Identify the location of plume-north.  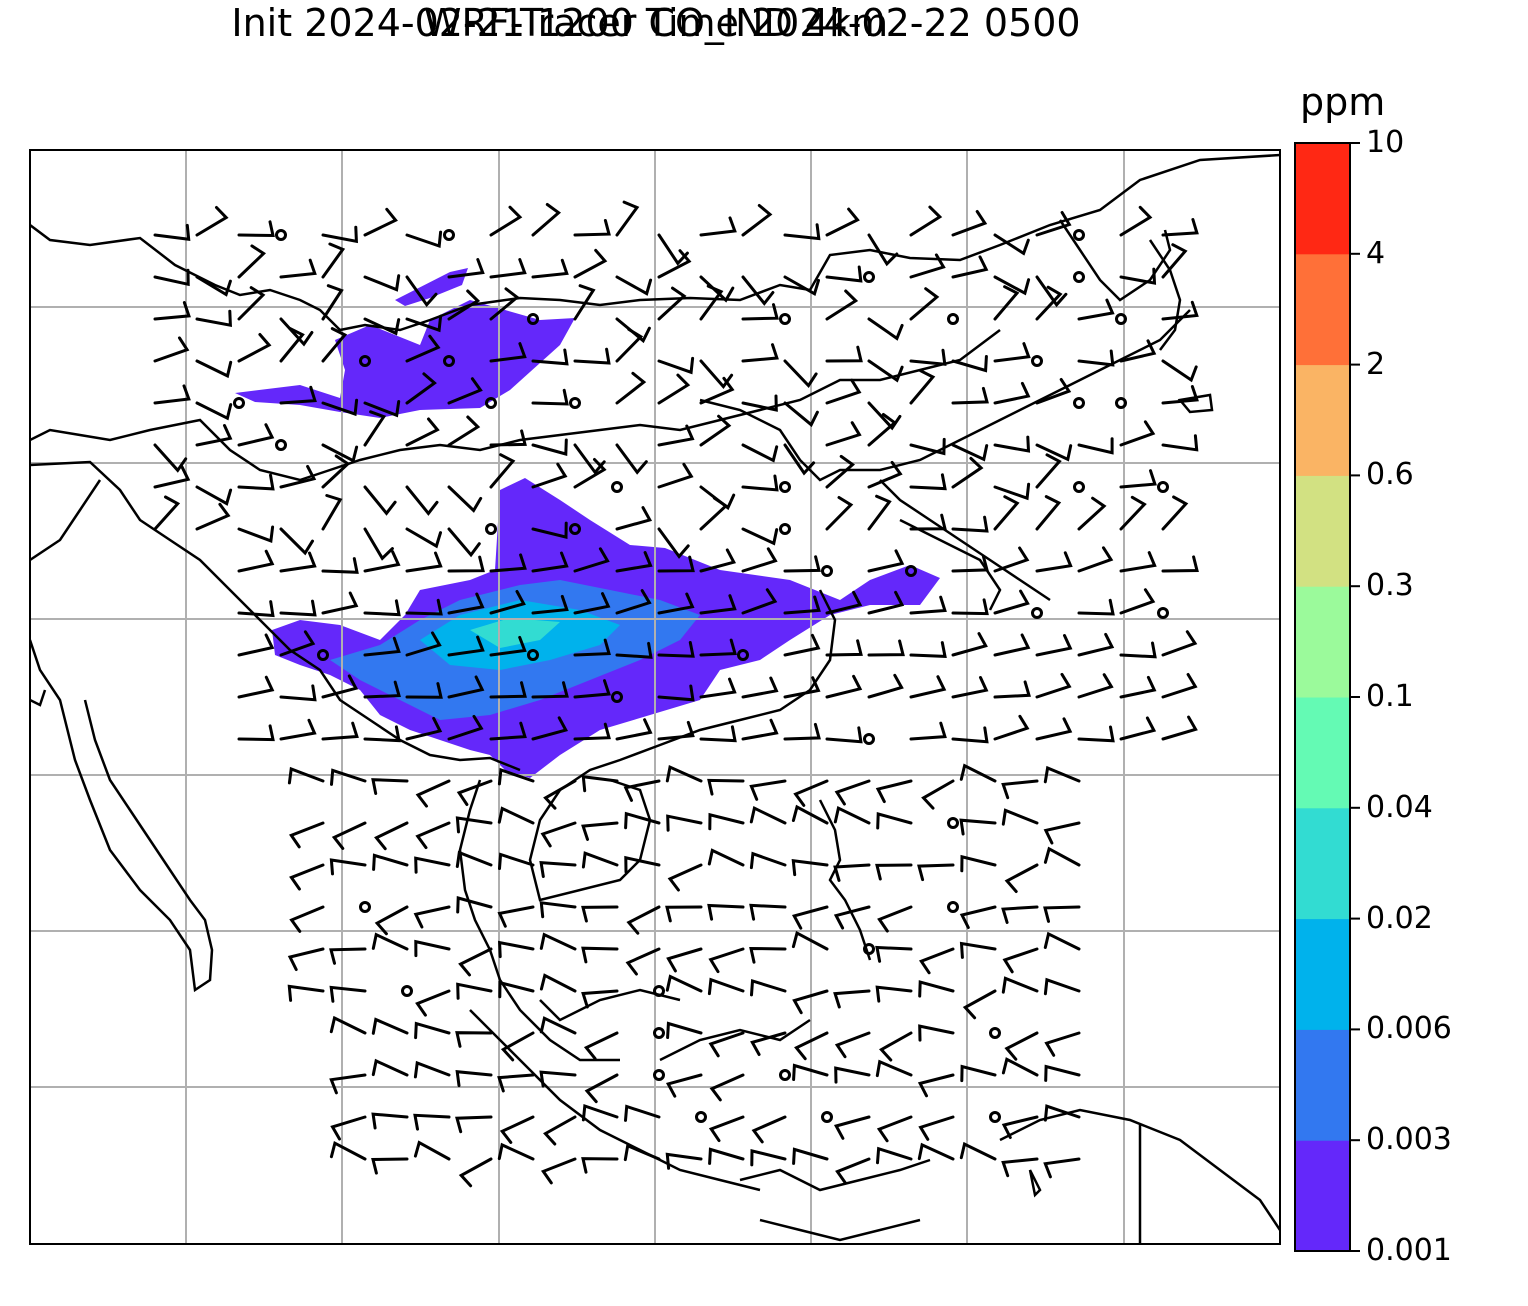
(405, 359).